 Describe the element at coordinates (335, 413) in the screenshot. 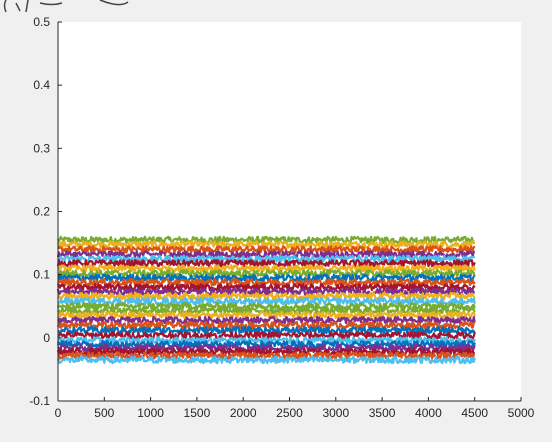

I see `x-tick-label: 3000` at that location.